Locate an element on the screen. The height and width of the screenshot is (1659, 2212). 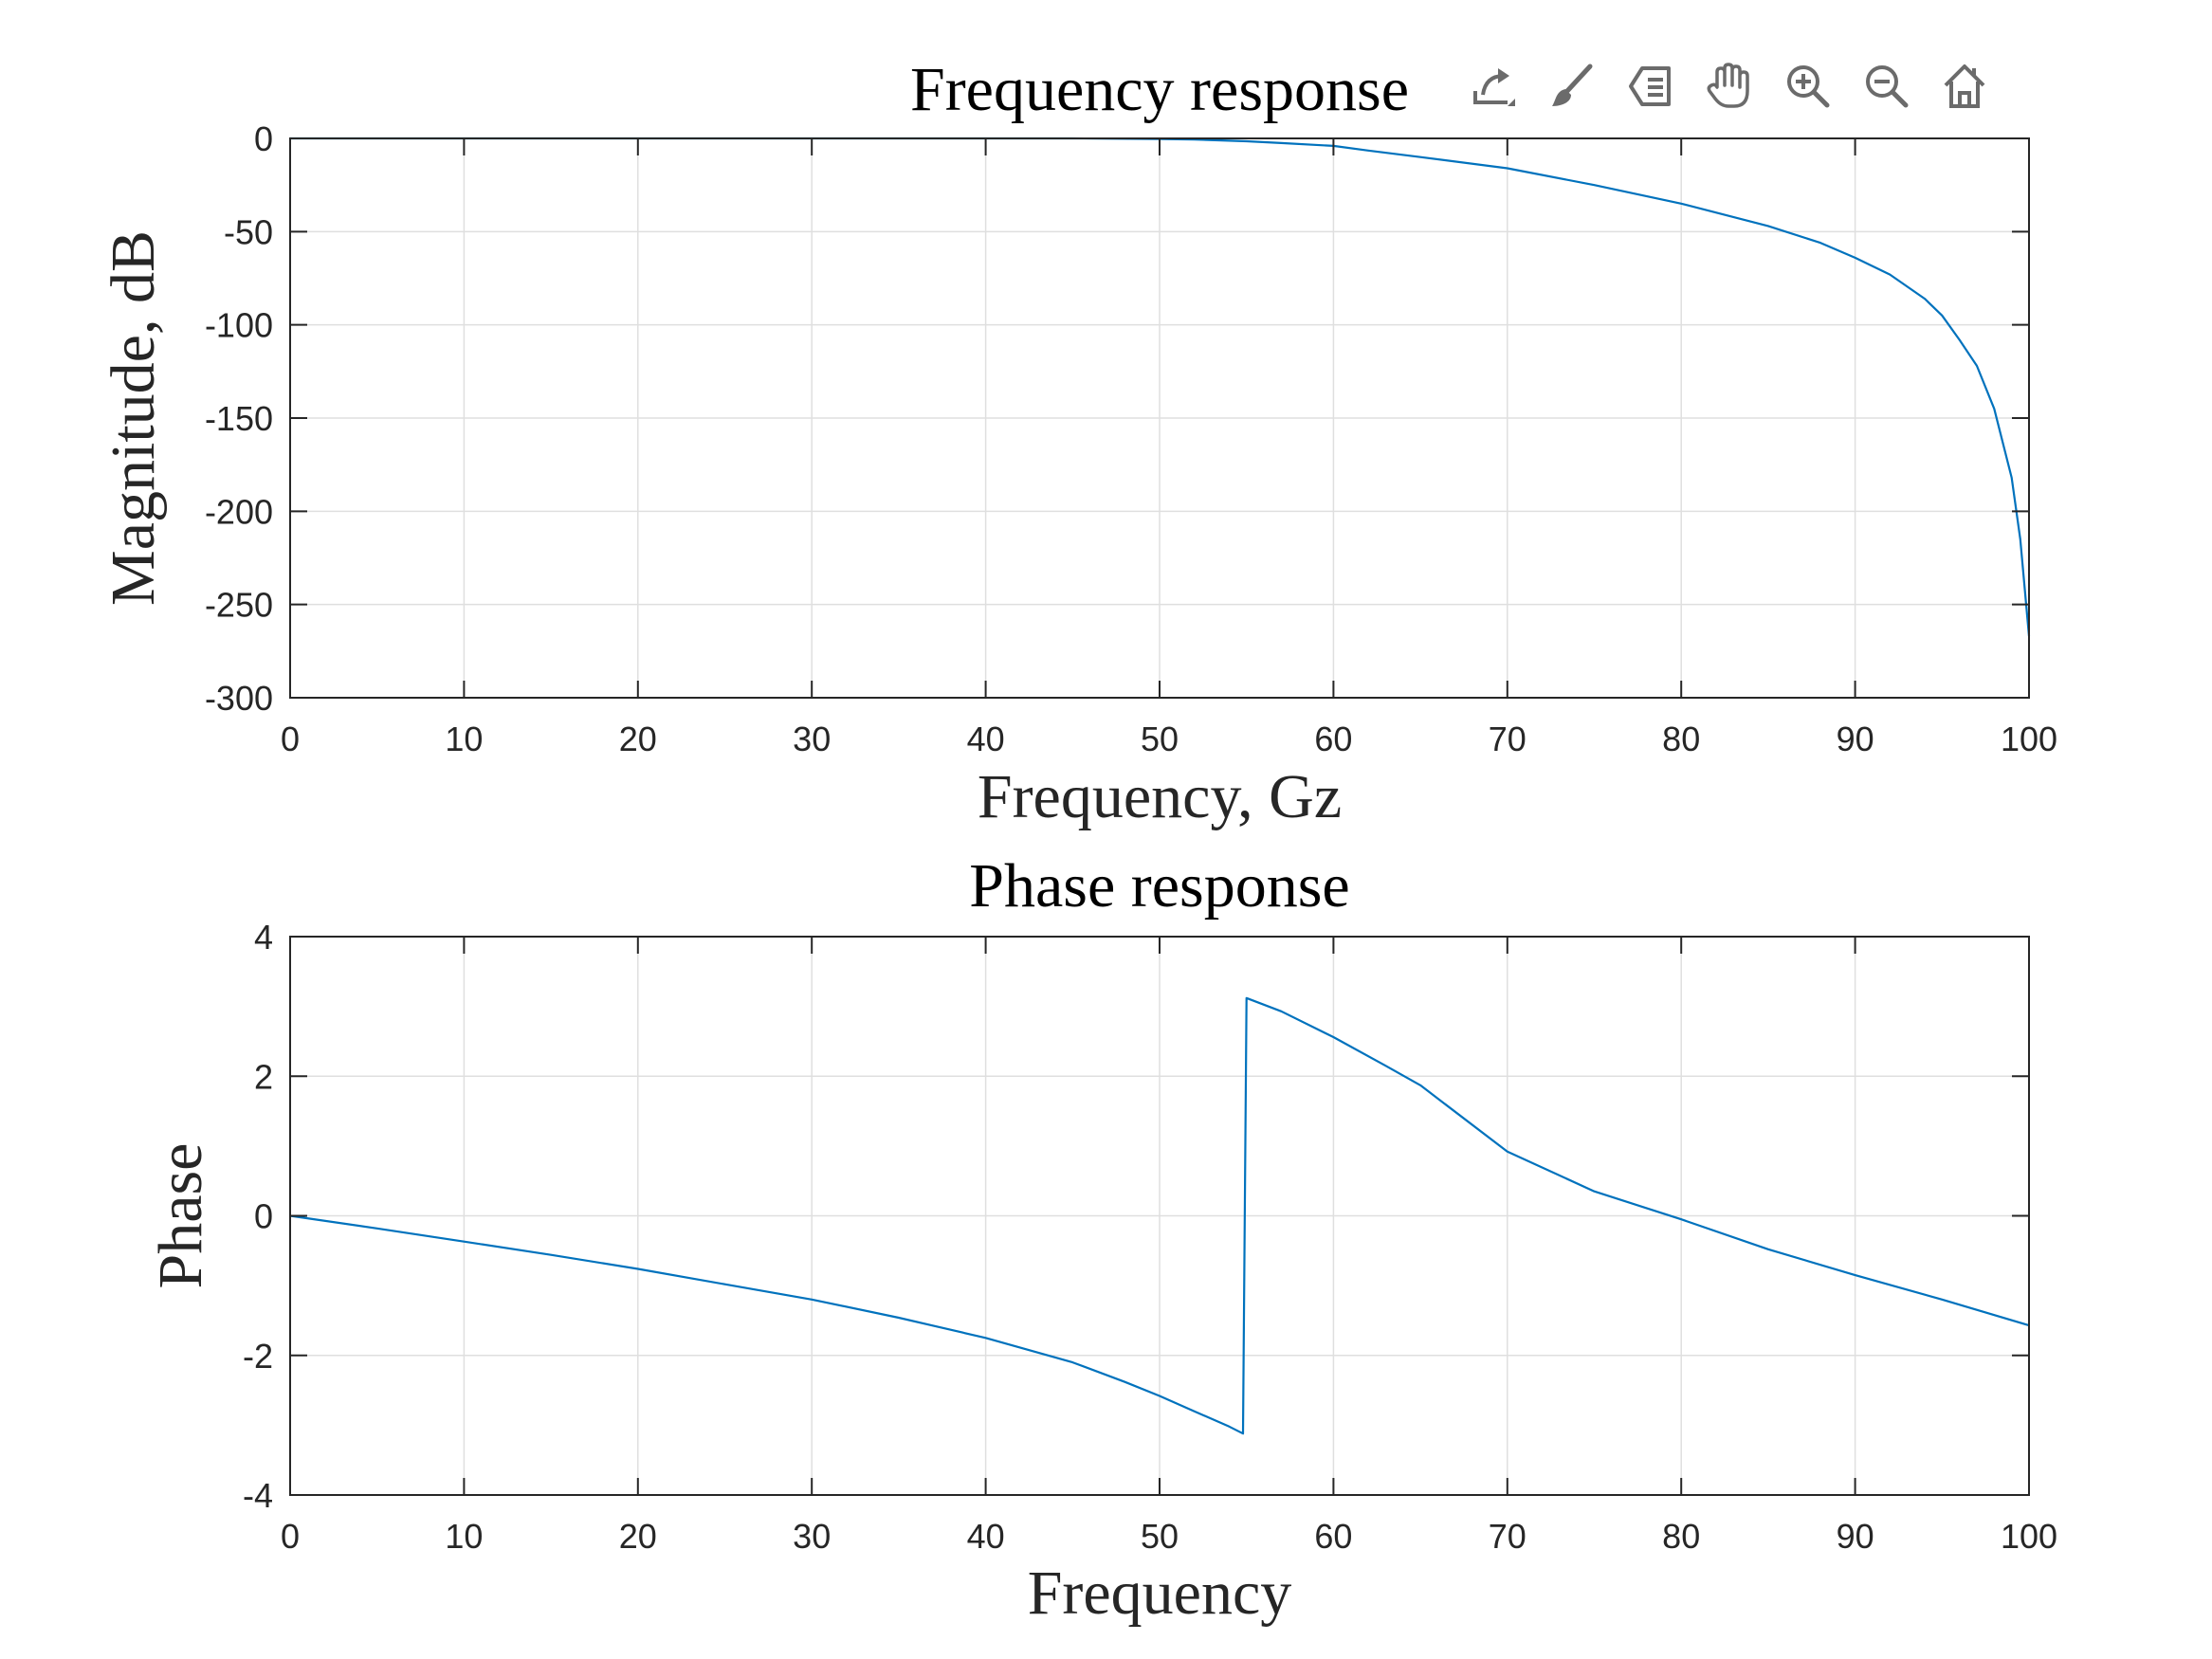
y-tick-label: -200 is located at coordinates (239, 511).